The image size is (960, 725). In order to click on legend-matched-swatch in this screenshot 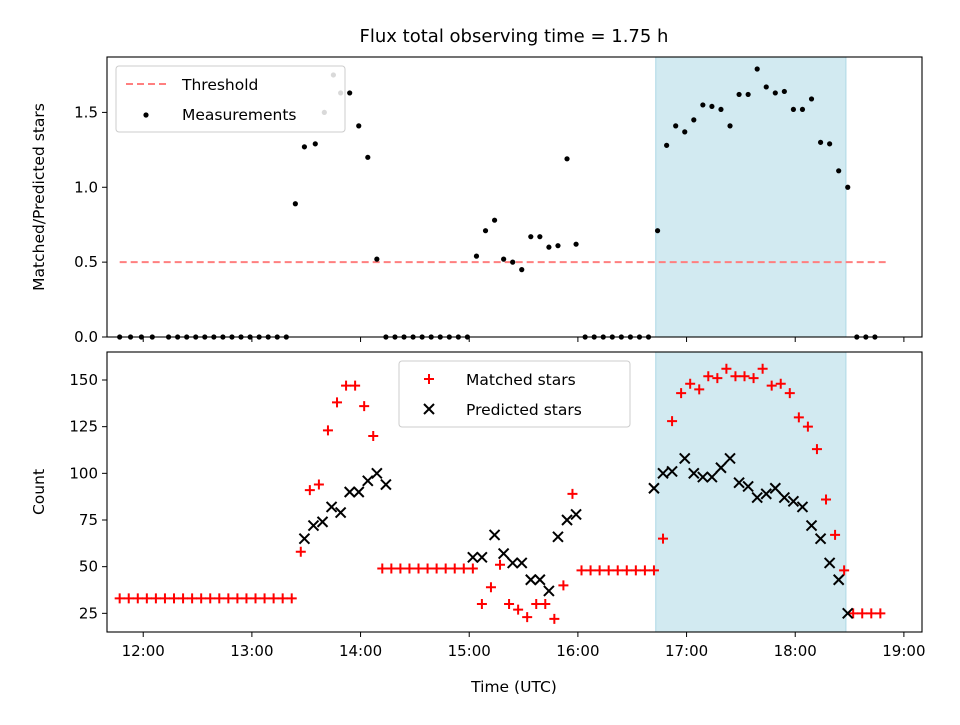, I will do `click(429, 379)`.